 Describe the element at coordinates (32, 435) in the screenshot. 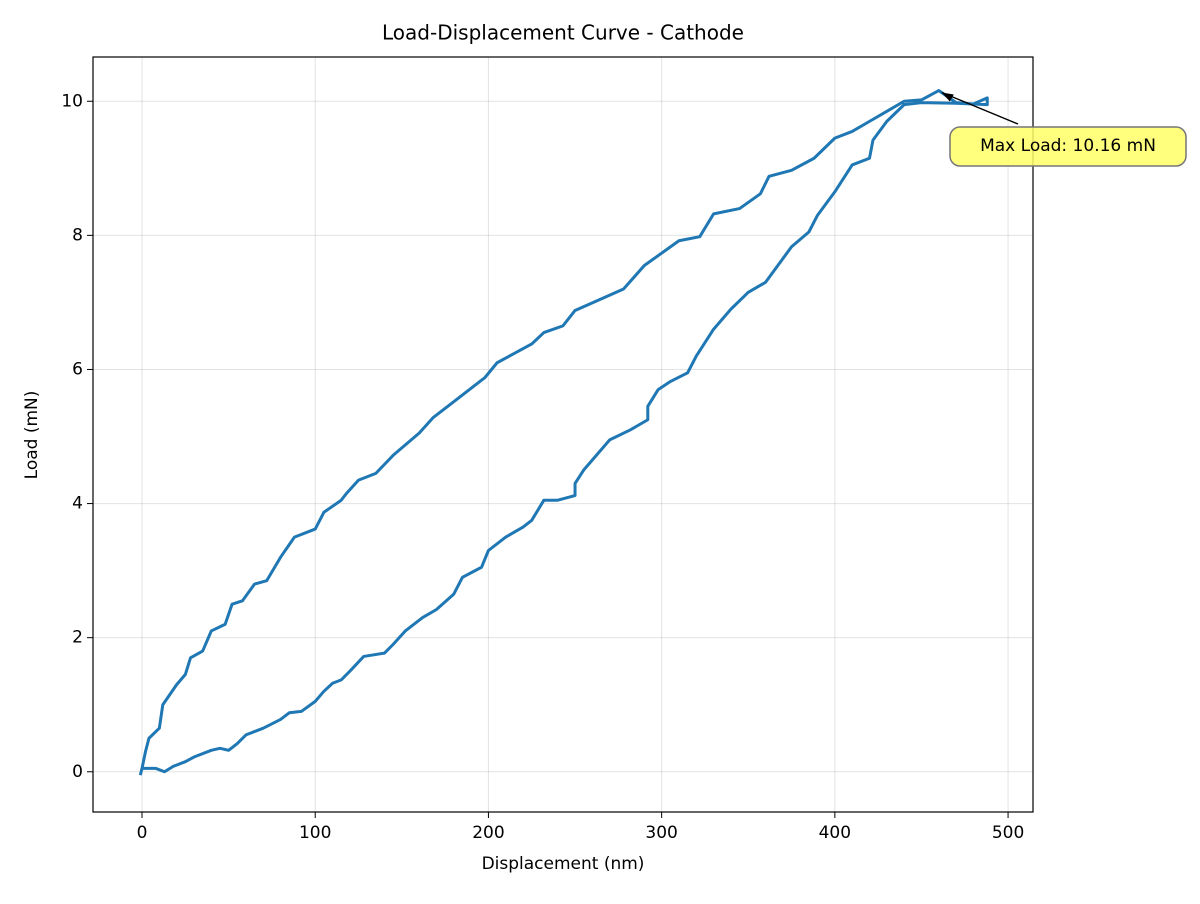

I see `y-axis-label: Load (mN)` at that location.